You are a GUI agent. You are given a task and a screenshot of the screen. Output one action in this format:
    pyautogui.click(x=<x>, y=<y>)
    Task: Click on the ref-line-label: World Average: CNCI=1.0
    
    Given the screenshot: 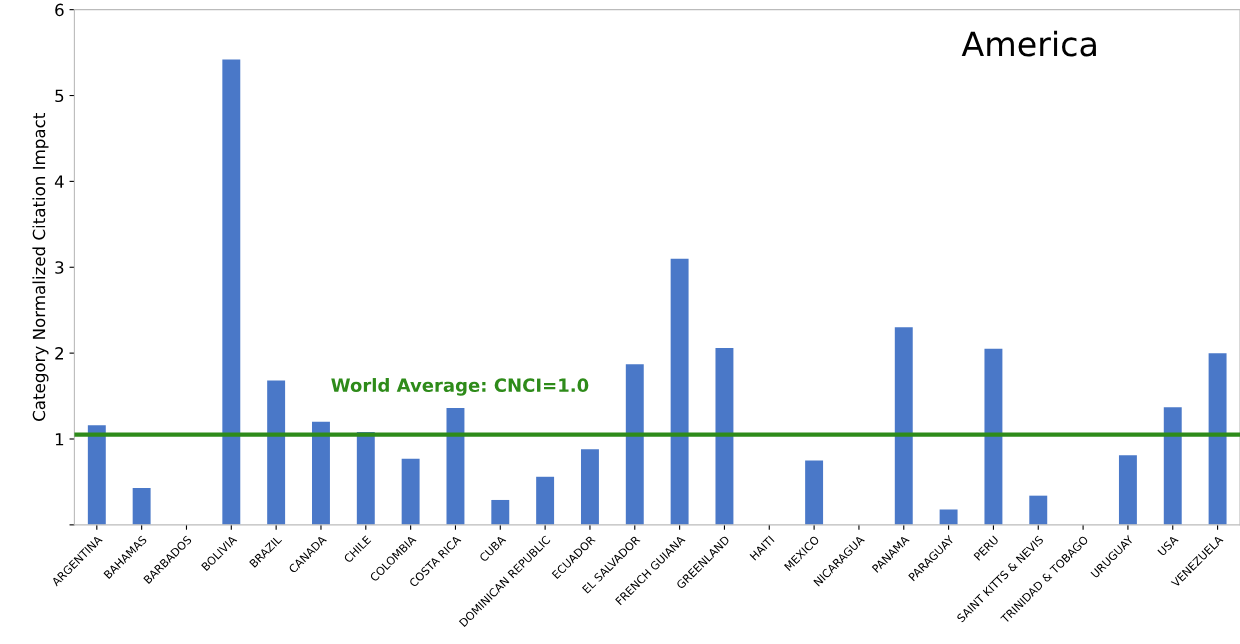 What is the action you would take?
    pyautogui.click(x=460, y=387)
    